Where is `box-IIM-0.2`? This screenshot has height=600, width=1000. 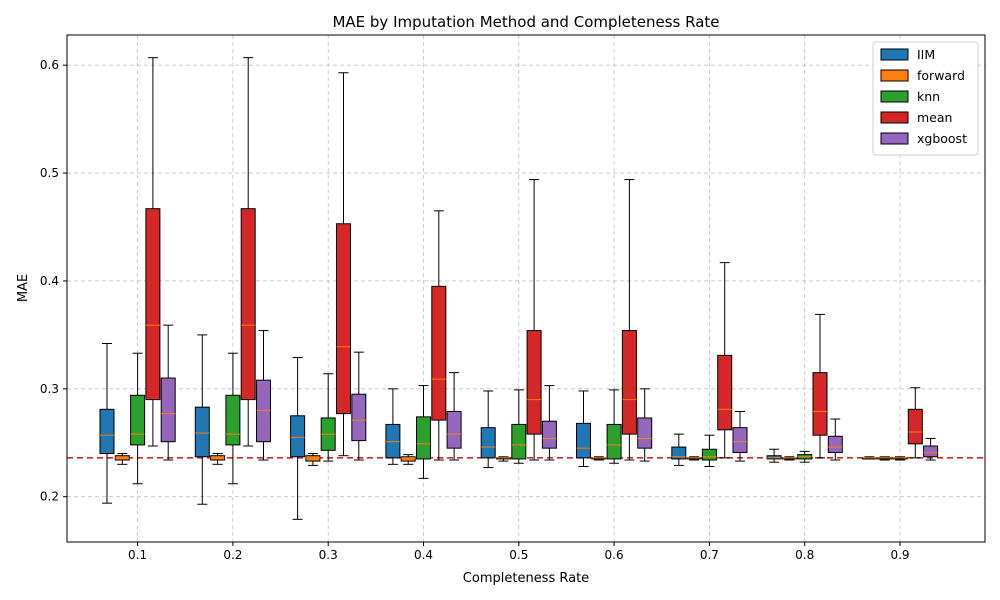 box-IIM-0.2 is located at coordinates (202, 419).